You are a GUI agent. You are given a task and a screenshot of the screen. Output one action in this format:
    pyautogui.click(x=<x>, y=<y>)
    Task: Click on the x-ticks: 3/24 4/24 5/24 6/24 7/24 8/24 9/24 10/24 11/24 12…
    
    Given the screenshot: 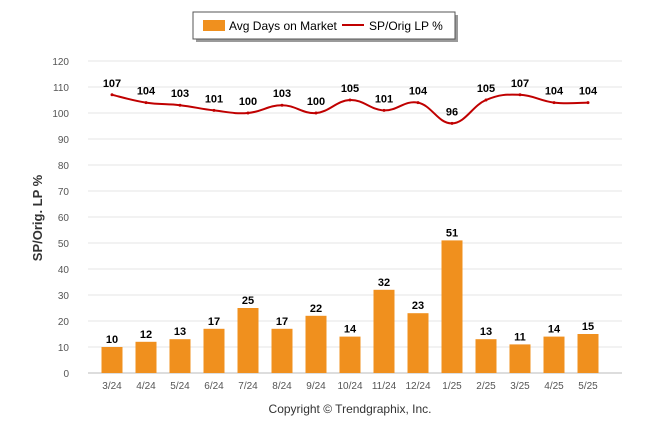 What is the action you would take?
    pyautogui.click(x=350, y=386)
    